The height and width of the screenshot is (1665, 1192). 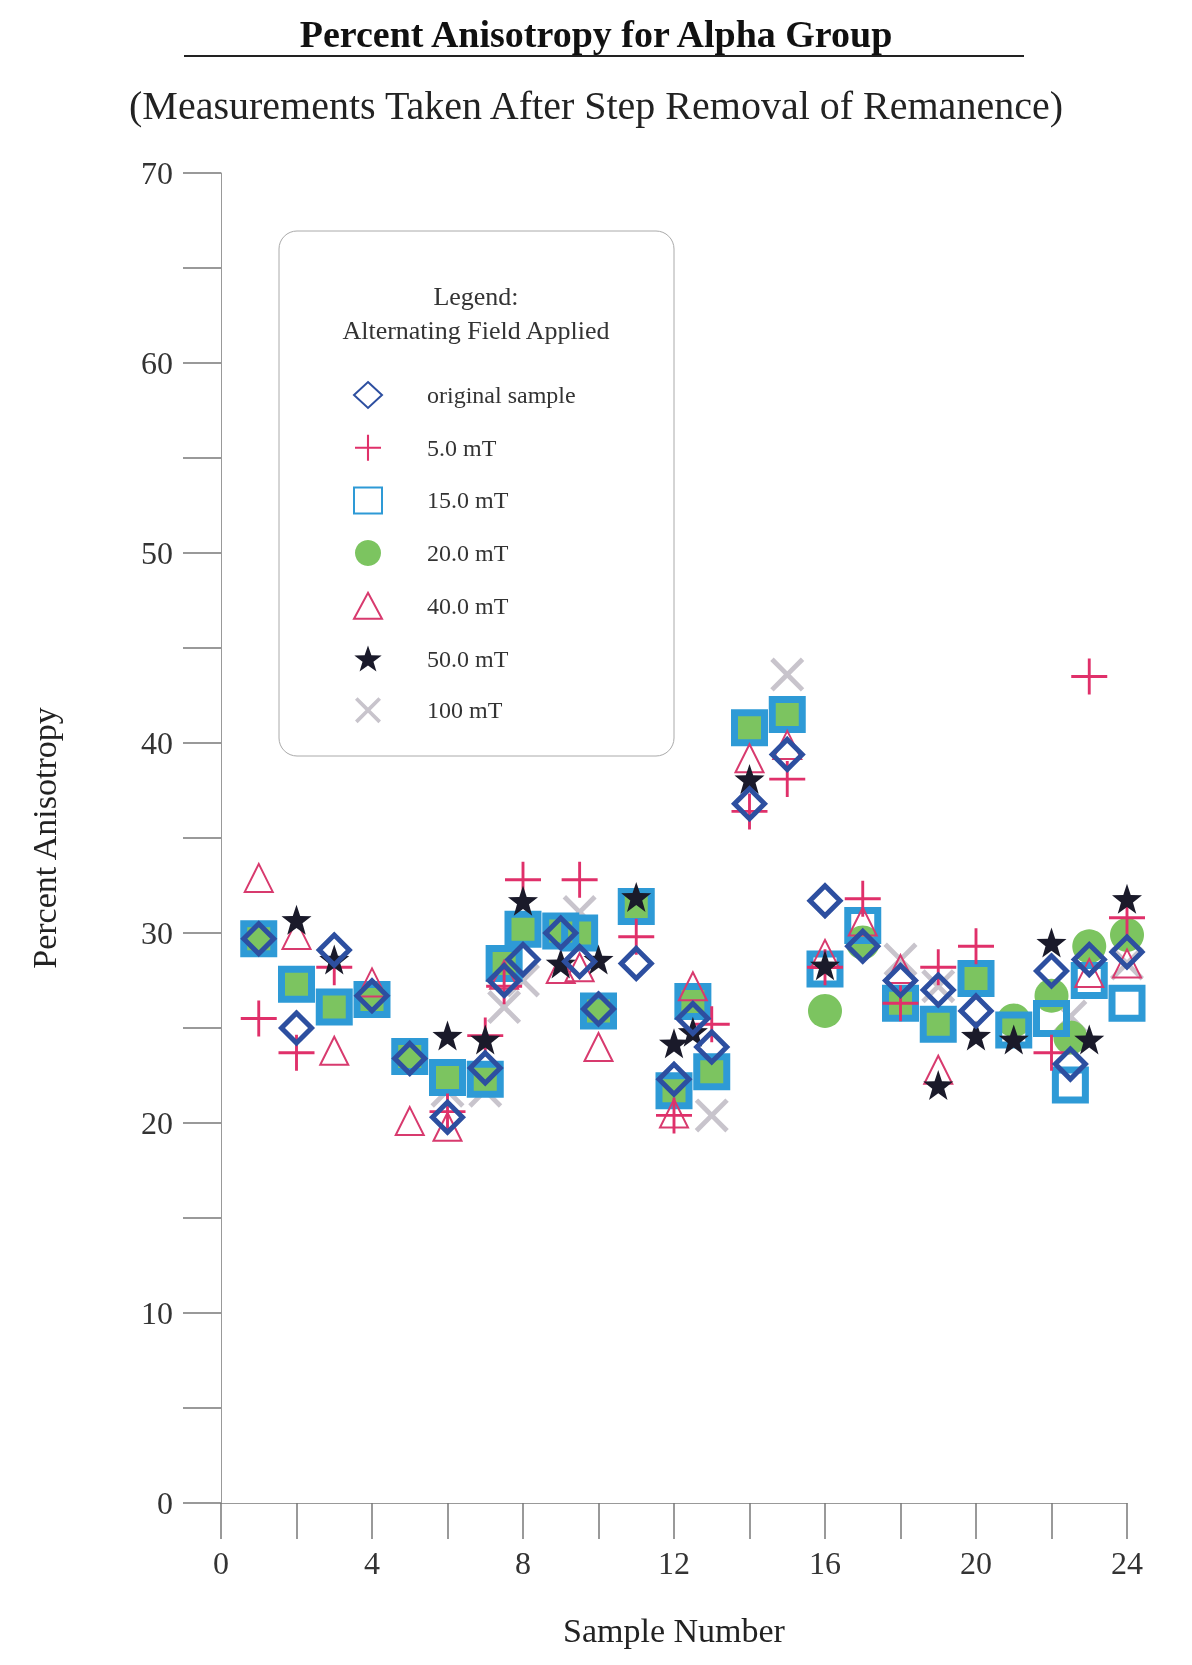 I want to click on legend-title: Legend: Alternating Field Applied, so click(x=476, y=313).